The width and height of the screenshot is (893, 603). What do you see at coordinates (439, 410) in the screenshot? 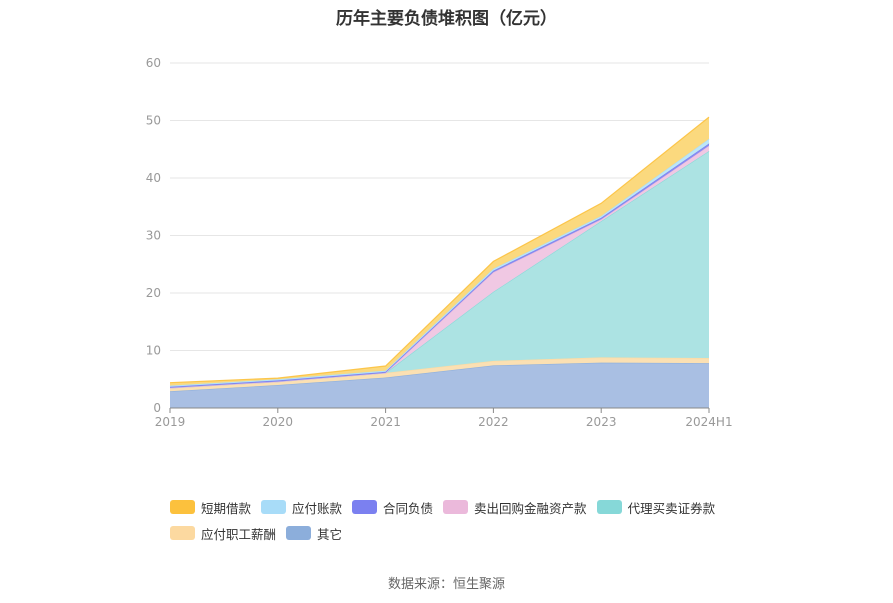
I see `axes` at bounding box center [439, 410].